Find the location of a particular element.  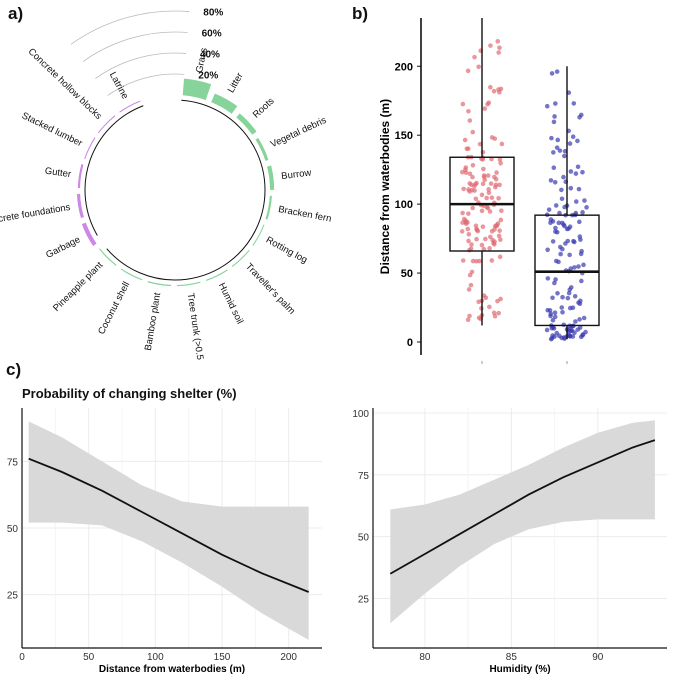

scale-ring-label: 60% is located at coordinates (212, 34).